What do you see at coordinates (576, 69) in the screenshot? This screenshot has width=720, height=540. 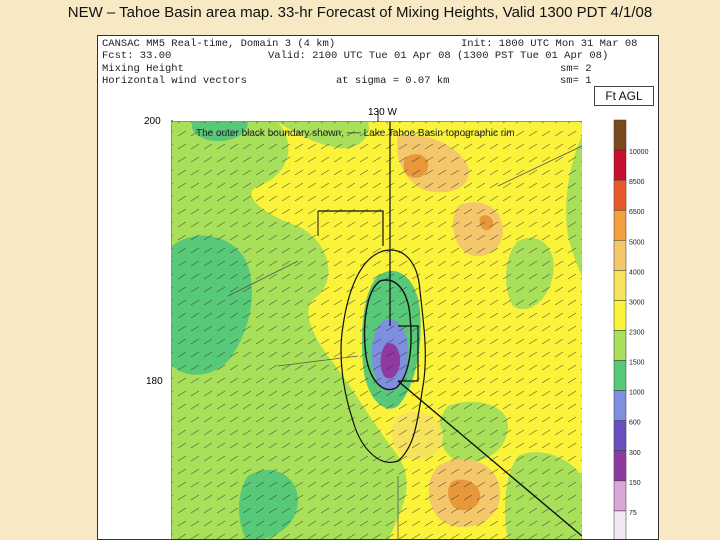 I see `header-sm-1: sm= 2` at bounding box center [576, 69].